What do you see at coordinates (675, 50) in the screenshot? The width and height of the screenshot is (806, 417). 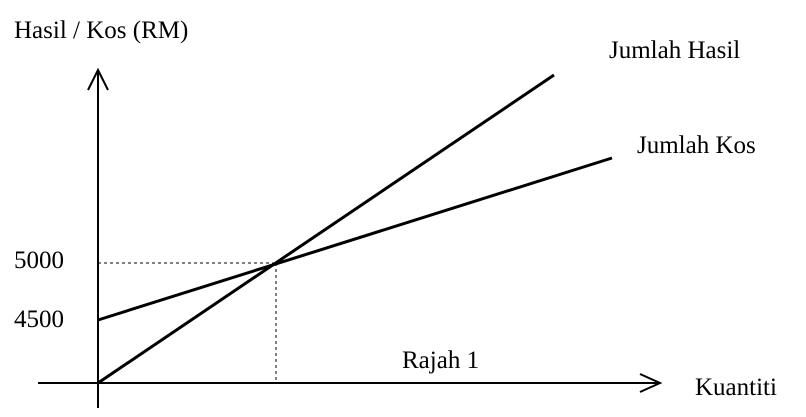 I see `total-revenue-label: Jumlah Hasil` at bounding box center [675, 50].